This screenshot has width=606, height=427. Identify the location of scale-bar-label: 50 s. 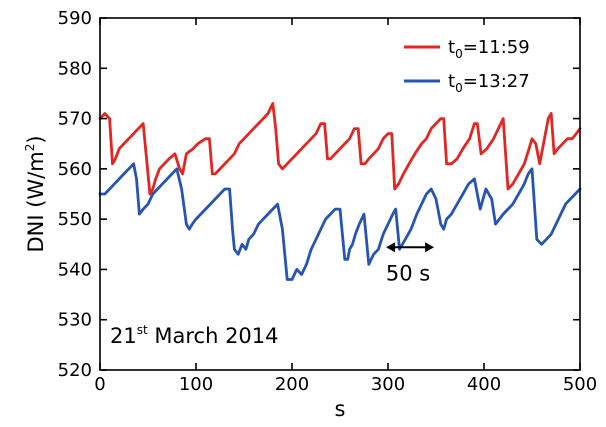
(408, 273).